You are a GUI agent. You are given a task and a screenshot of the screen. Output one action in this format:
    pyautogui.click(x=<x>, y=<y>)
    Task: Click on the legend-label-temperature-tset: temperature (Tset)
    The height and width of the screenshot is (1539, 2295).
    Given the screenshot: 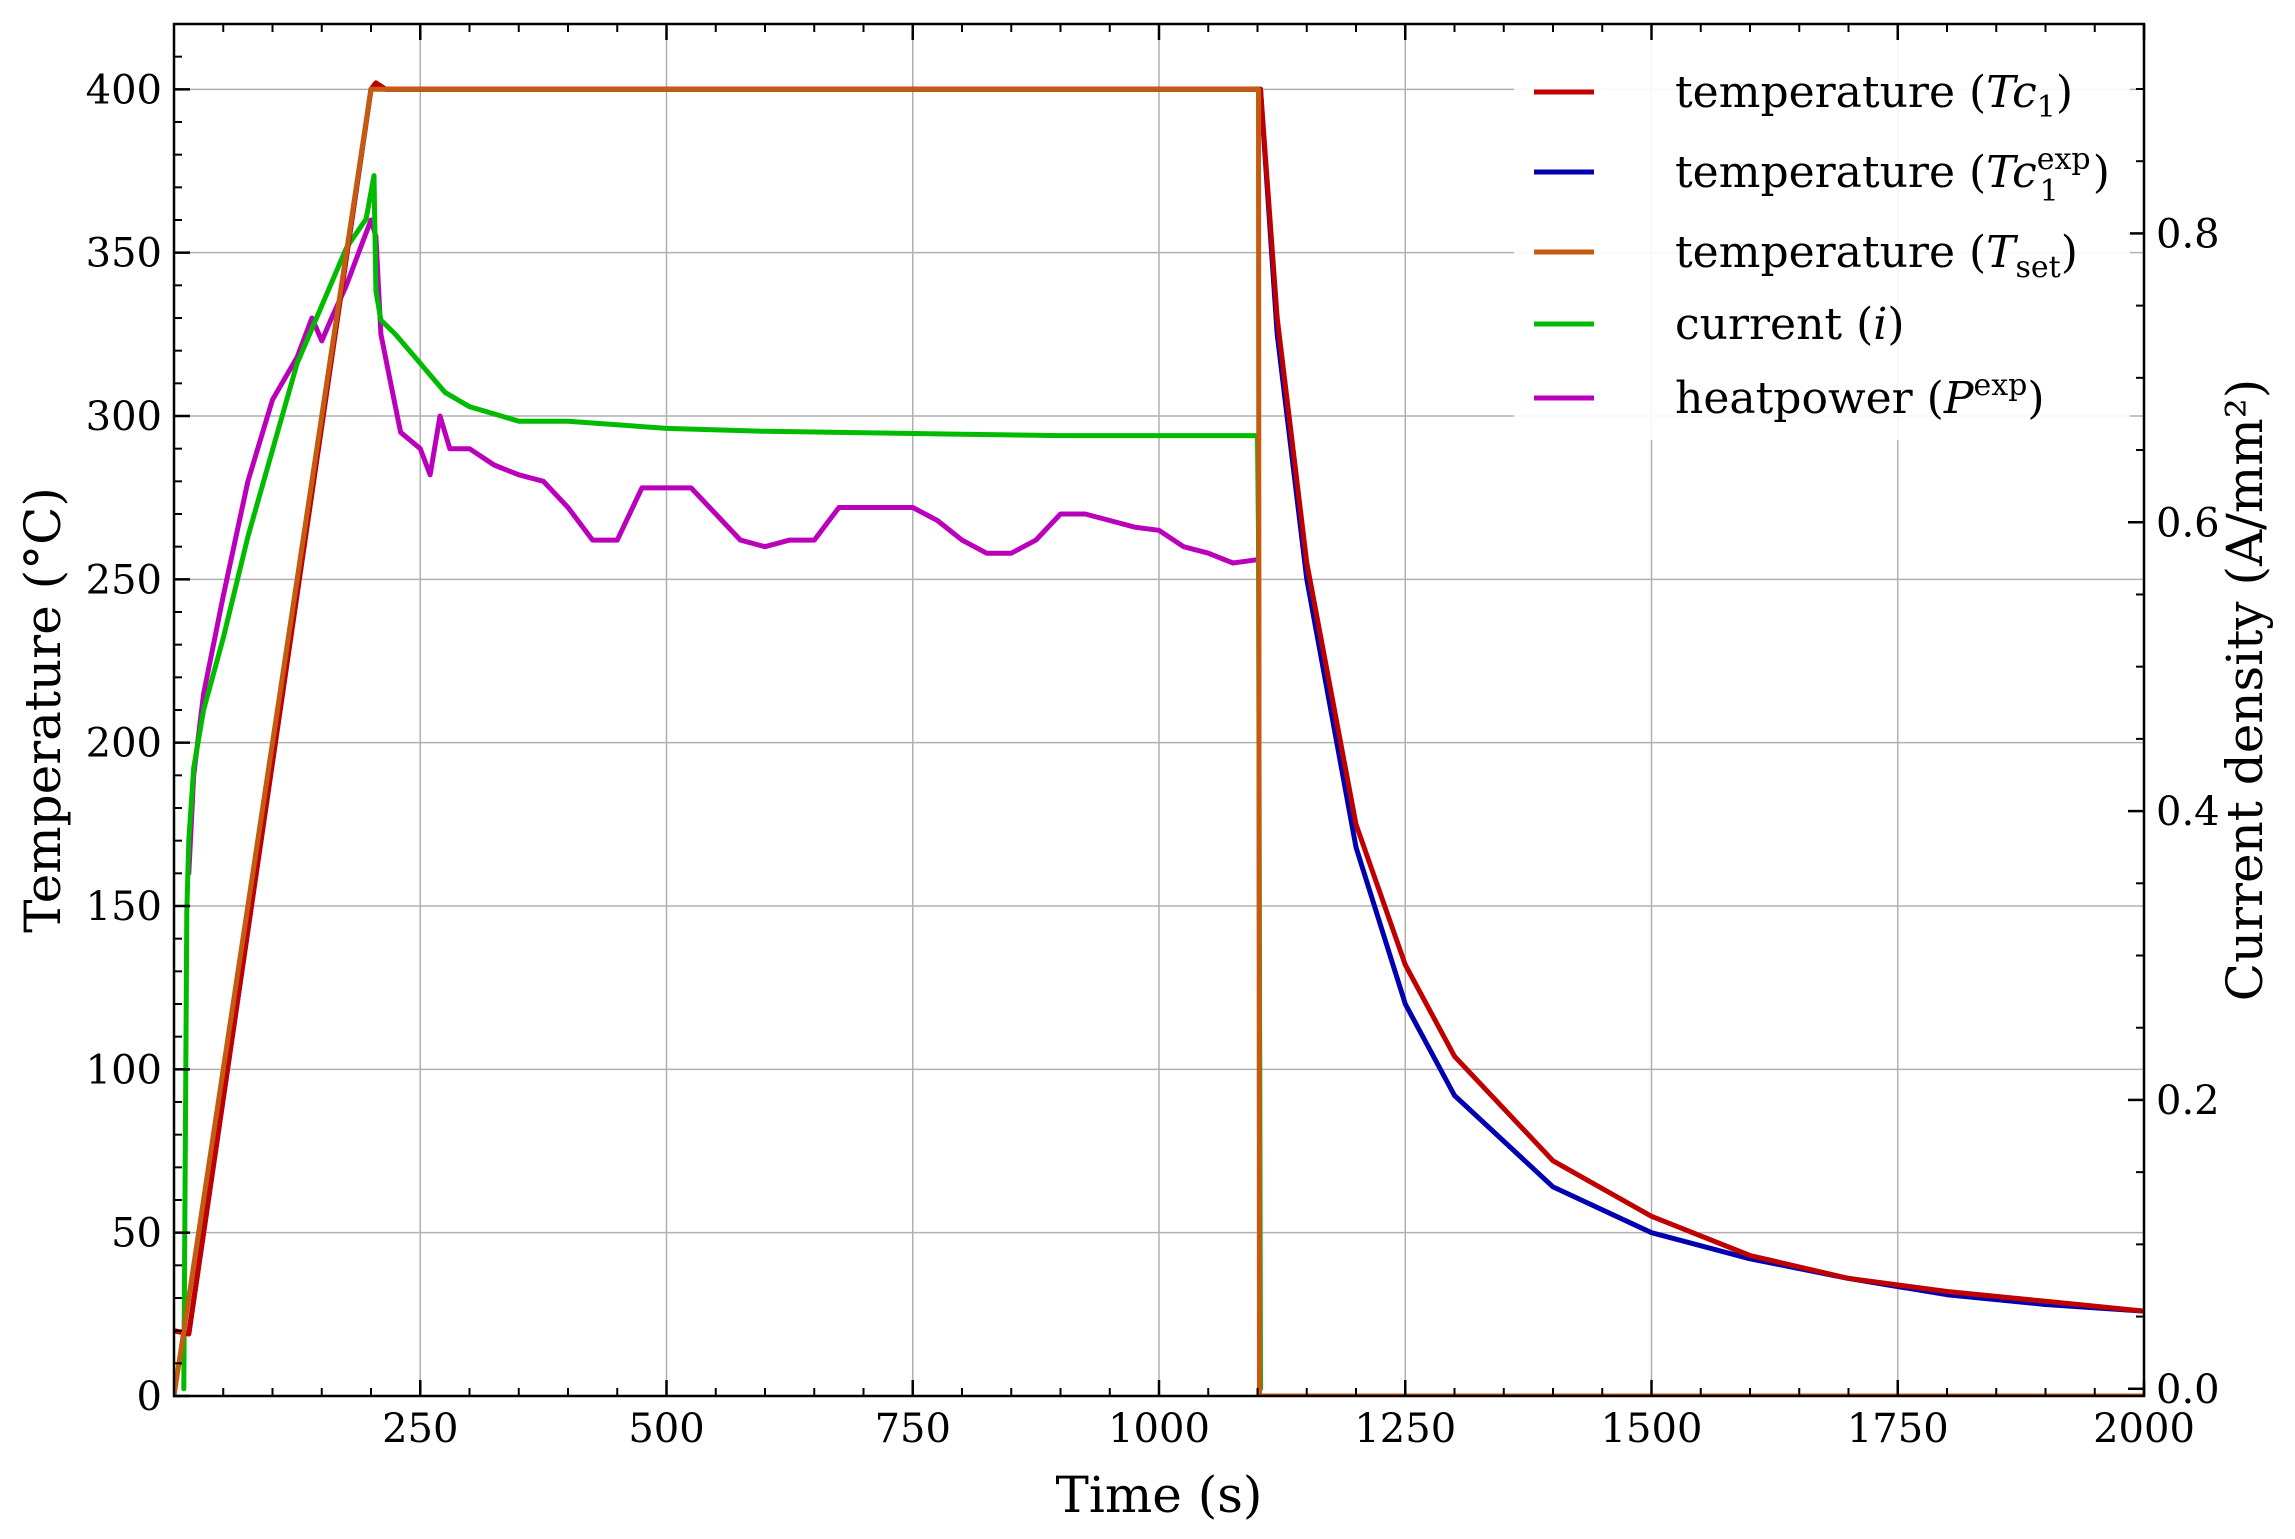 What is the action you would take?
    pyautogui.click(x=1876, y=256)
    